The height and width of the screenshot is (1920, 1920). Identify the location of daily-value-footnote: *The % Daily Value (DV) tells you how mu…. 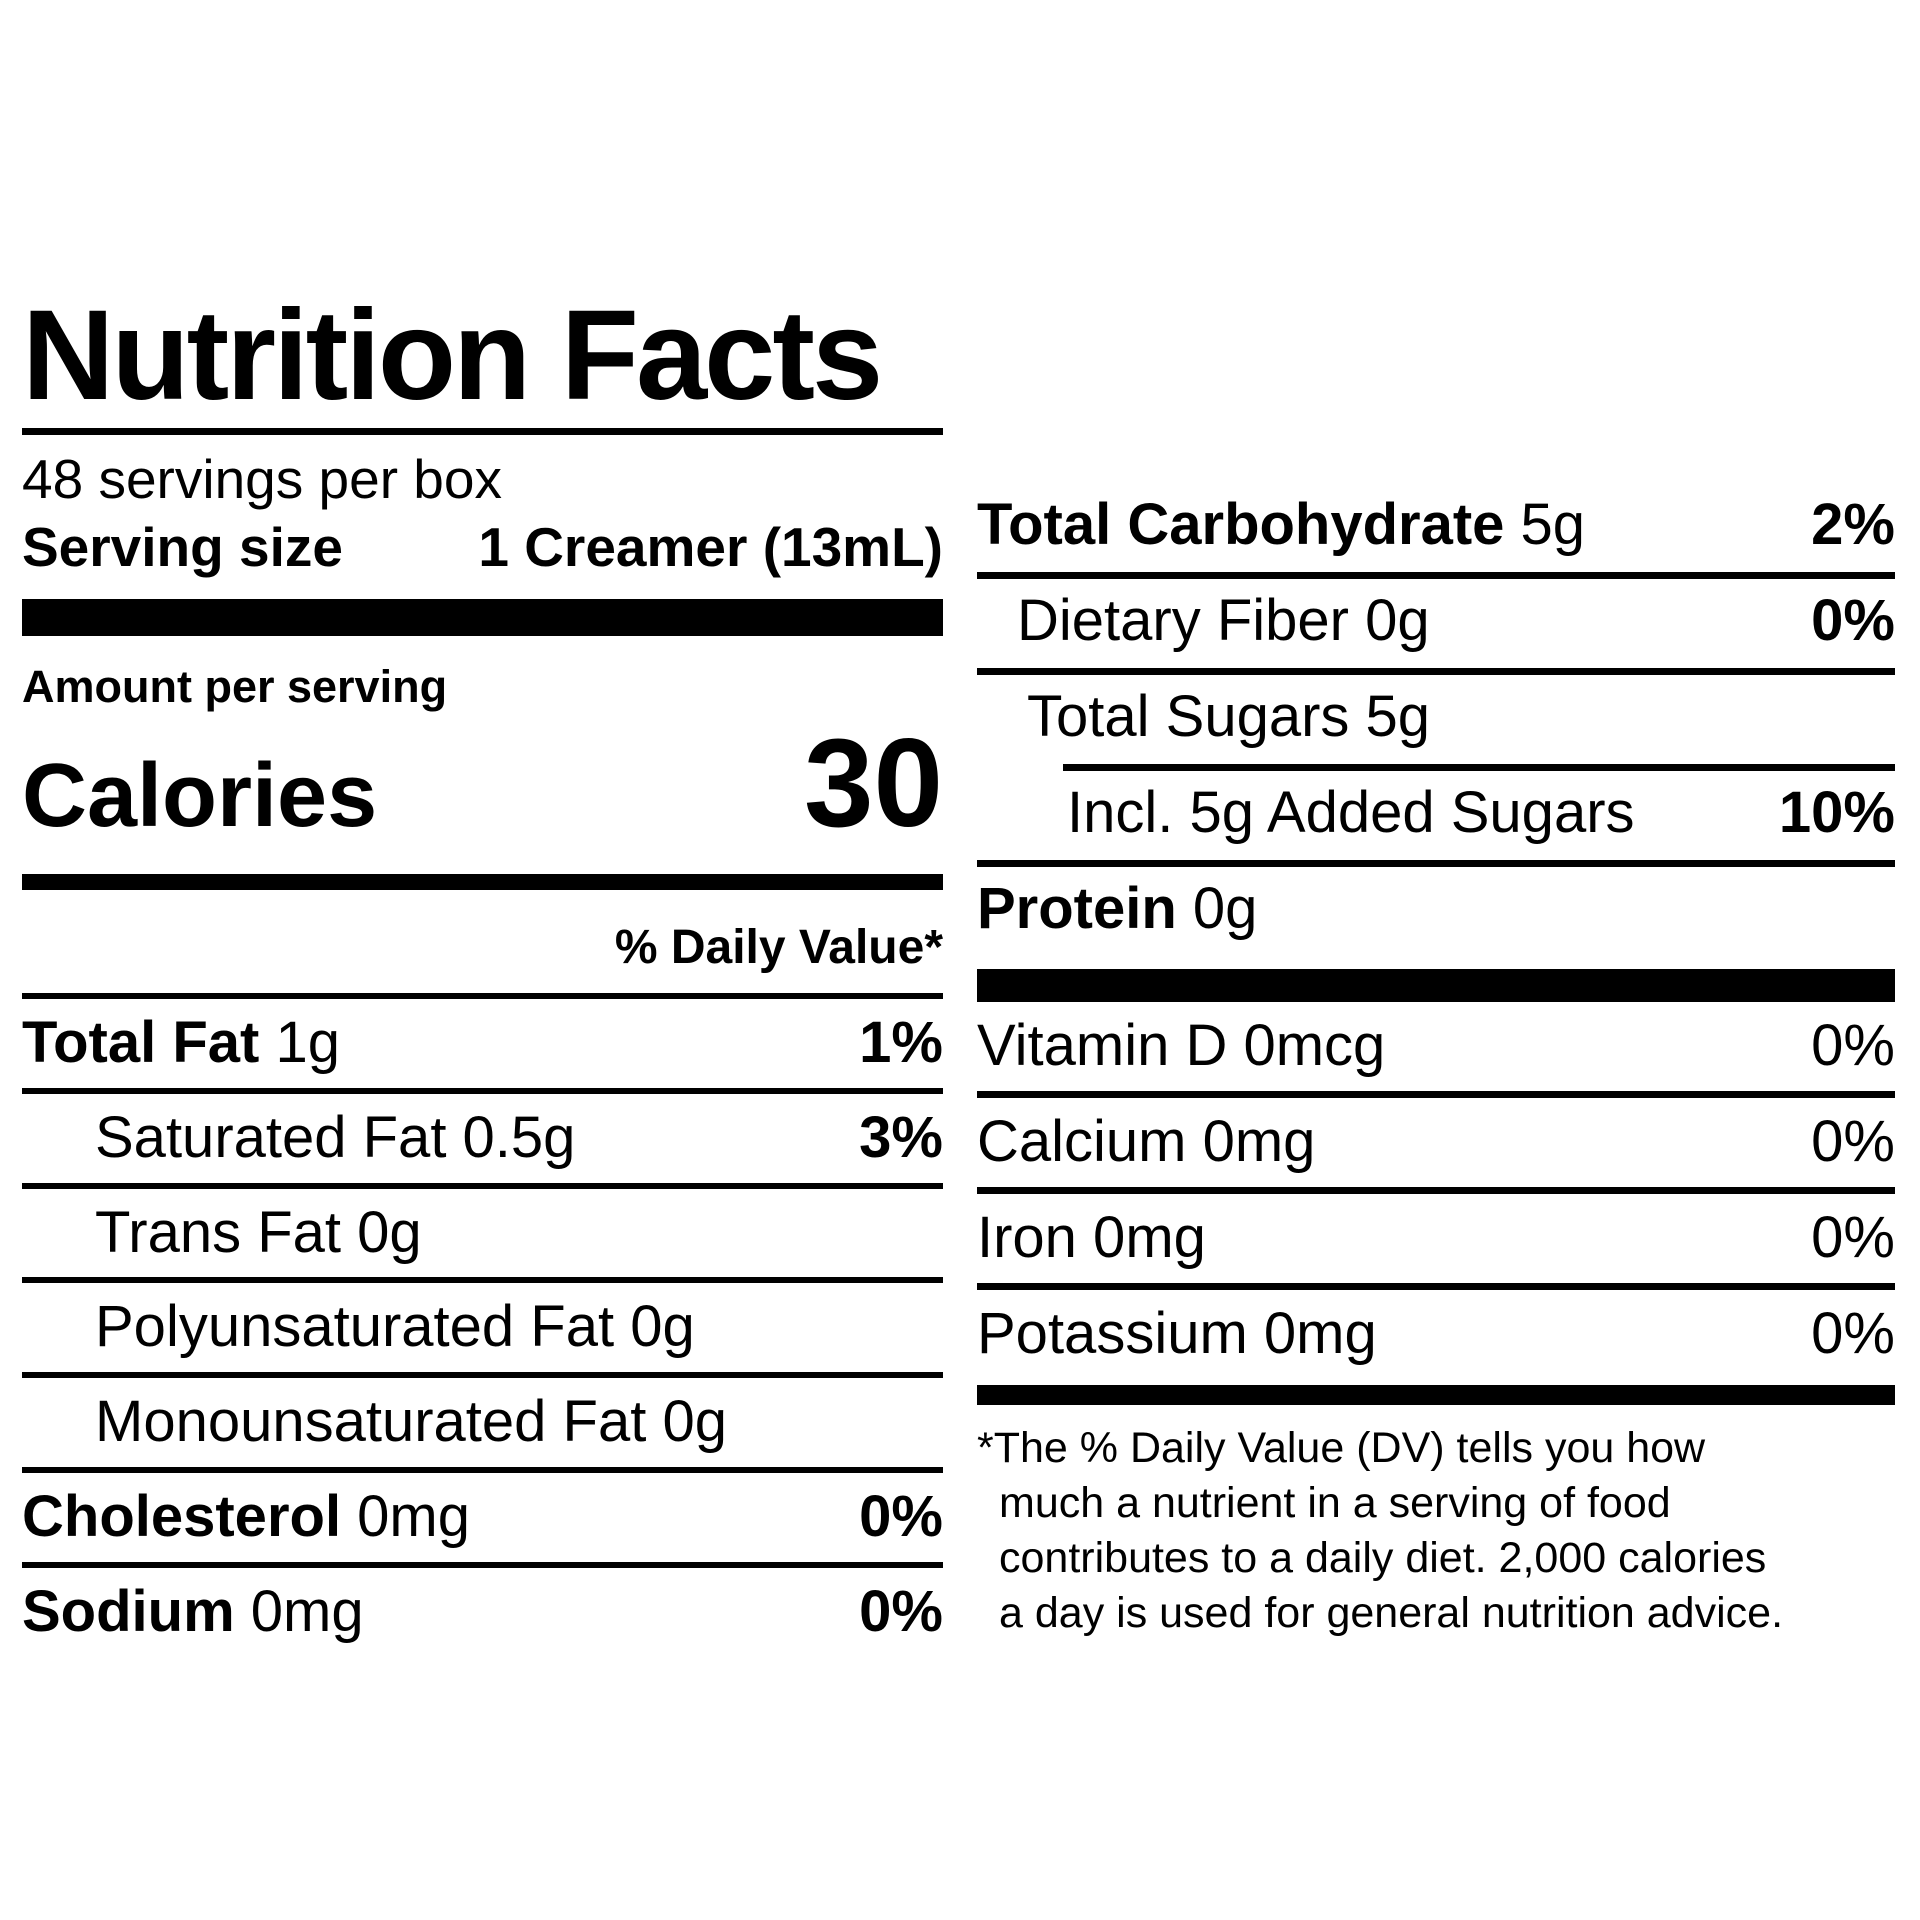
(1436, 1531).